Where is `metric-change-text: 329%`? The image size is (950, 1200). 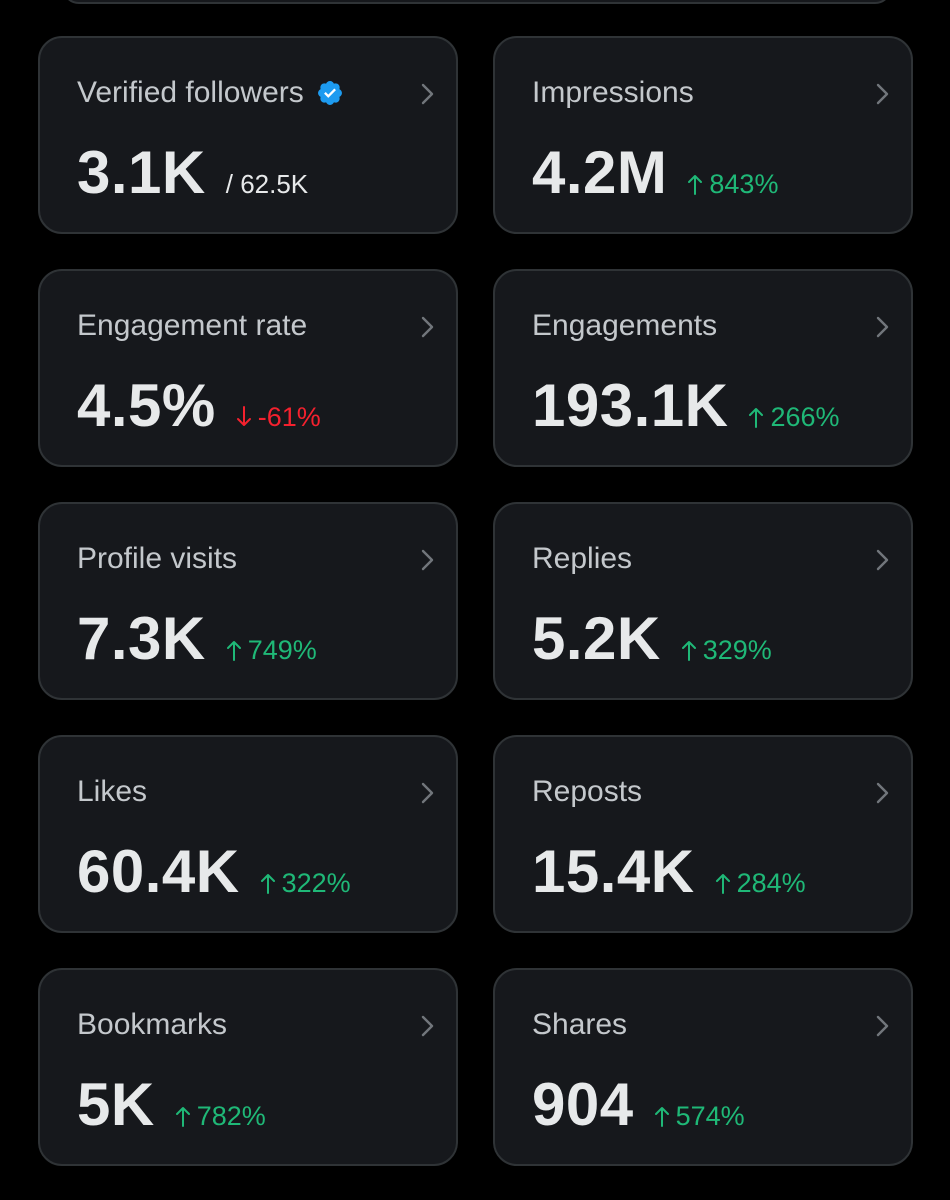
metric-change-text: 329% is located at coordinates (737, 650).